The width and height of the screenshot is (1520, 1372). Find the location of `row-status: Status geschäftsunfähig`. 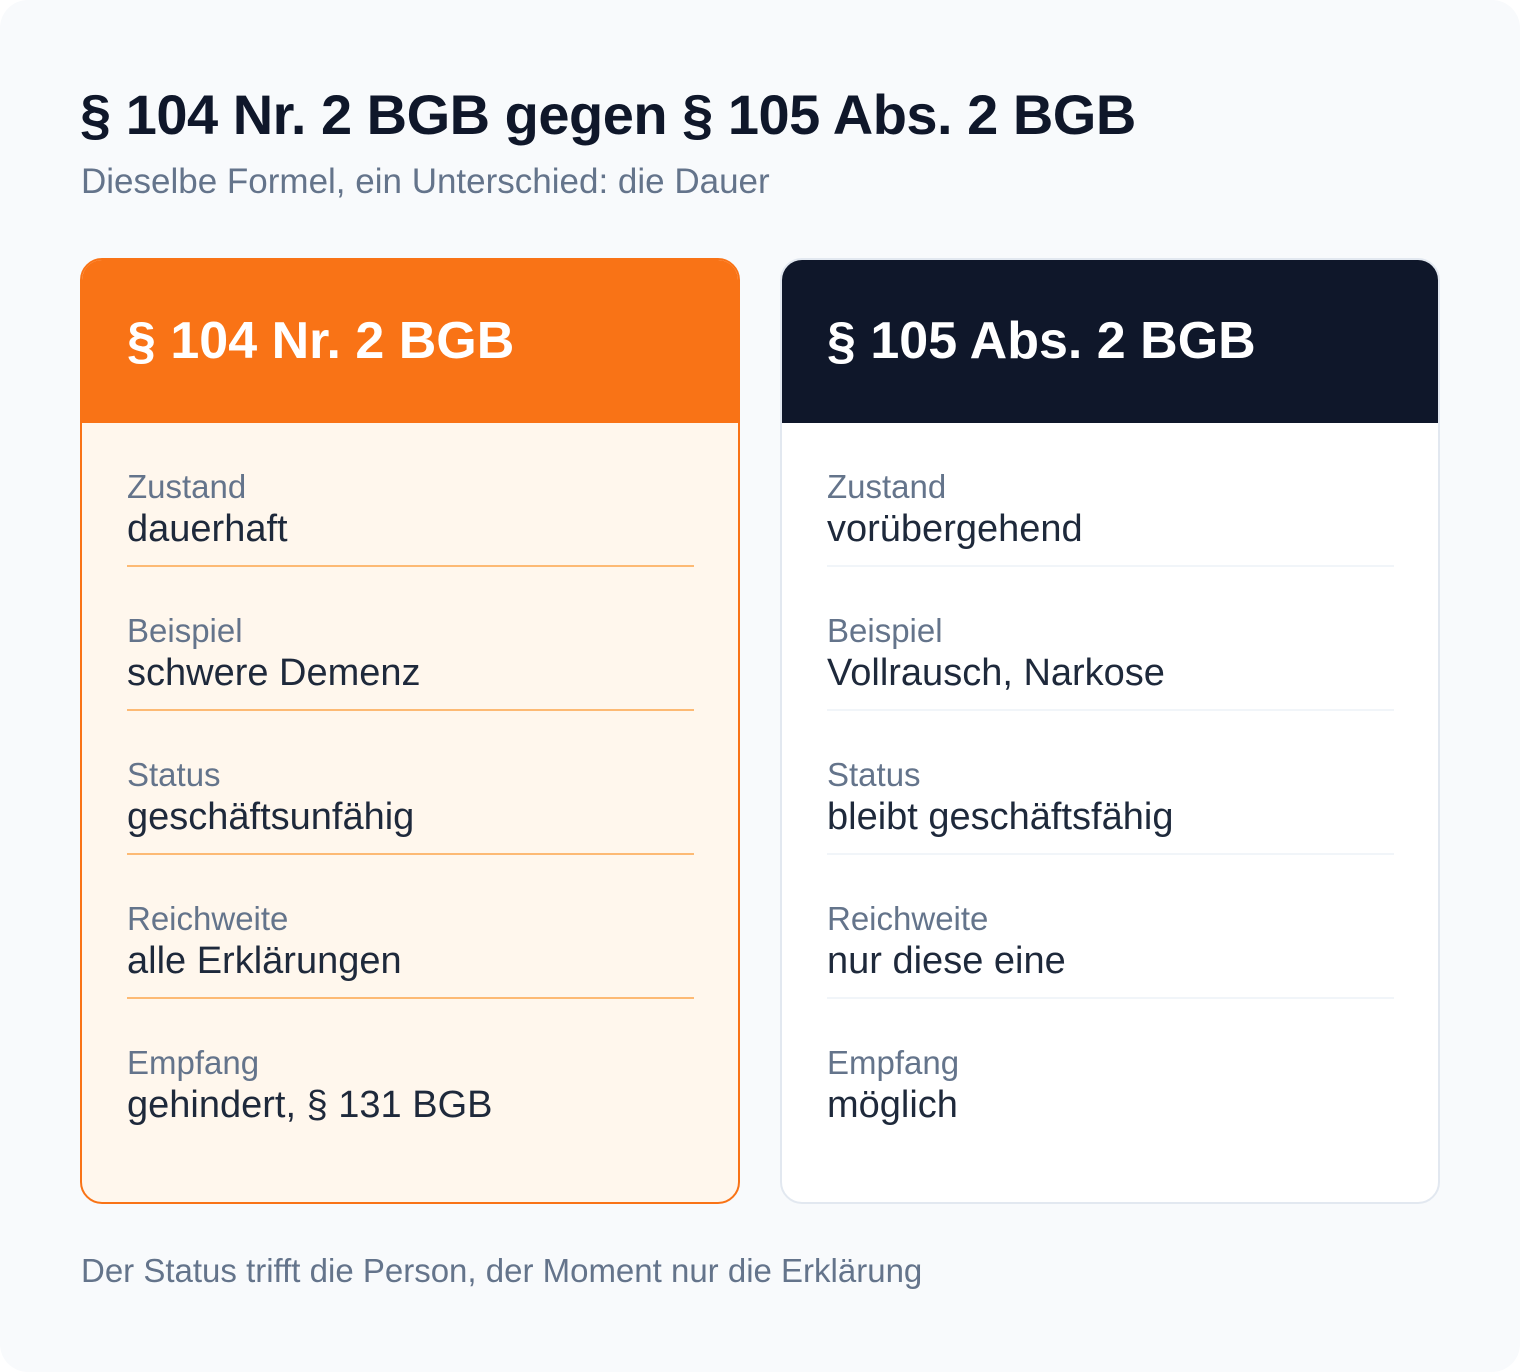

row-status: Status geschäftsunfähig is located at coordinates (410, 783).